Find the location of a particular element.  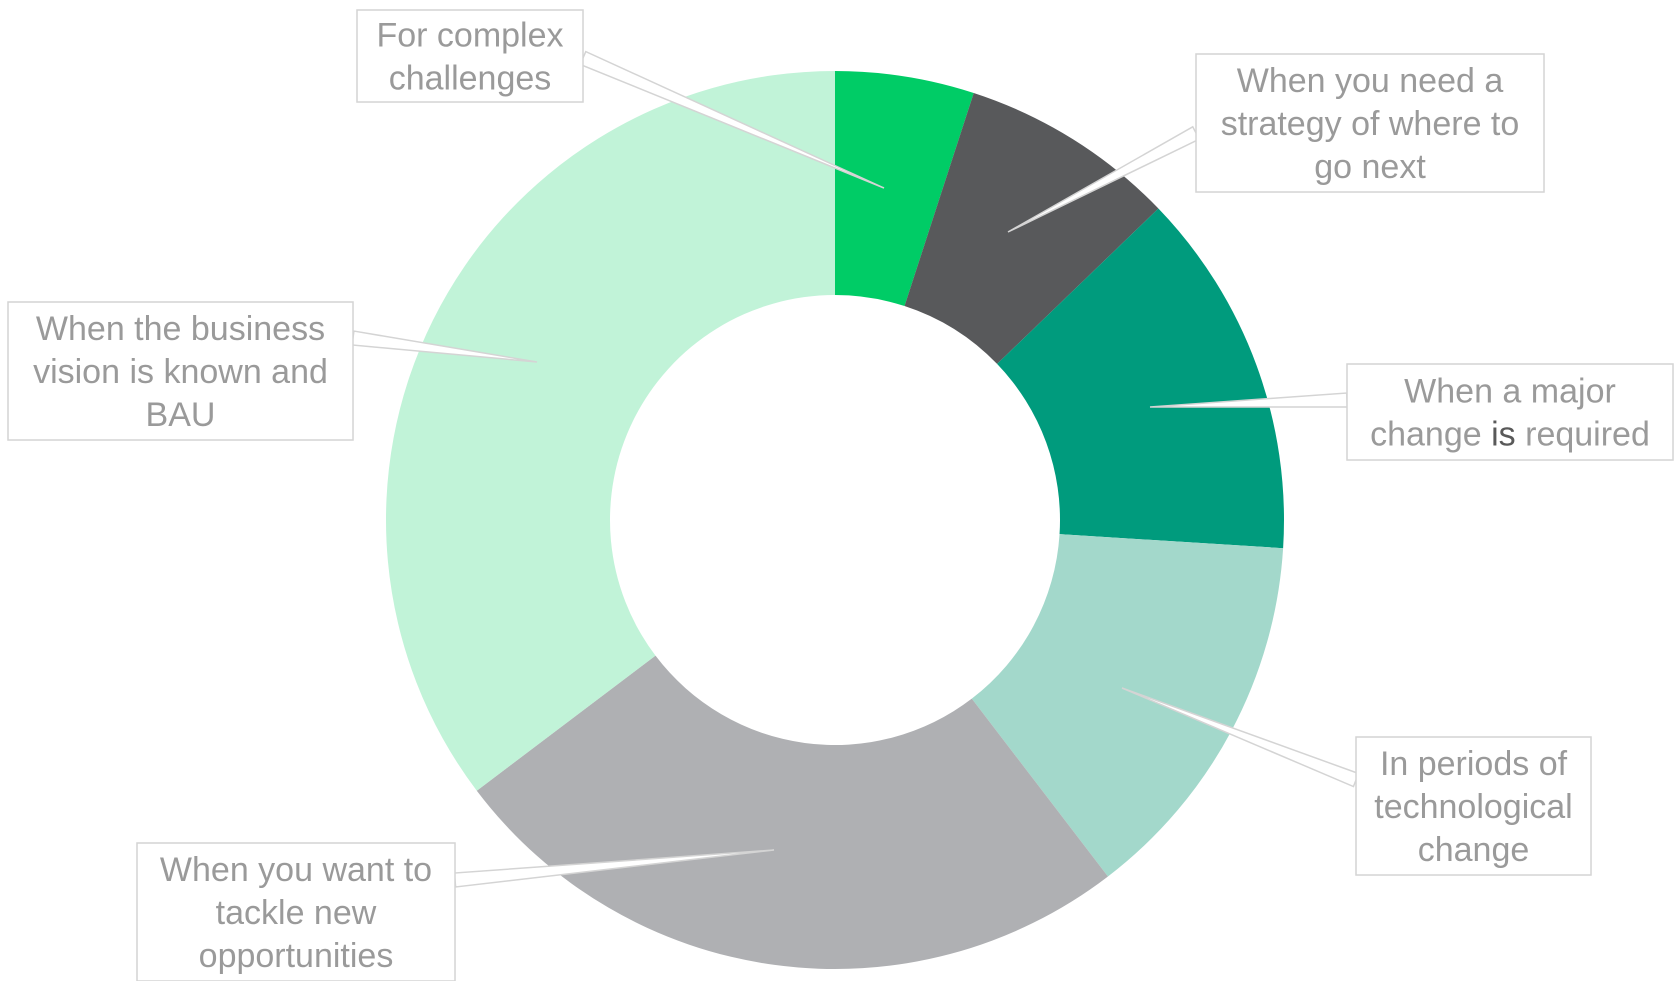

callout-label-line: change is required is located at coordinates (1510, 435).